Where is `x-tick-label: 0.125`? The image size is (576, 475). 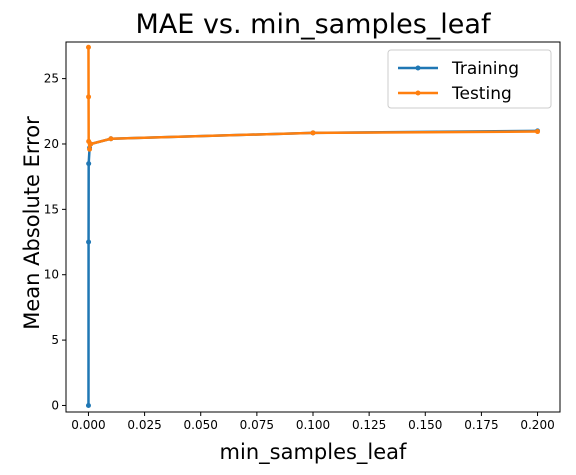 x-tick-label: 0.125 is located at coordinates (369, 425).